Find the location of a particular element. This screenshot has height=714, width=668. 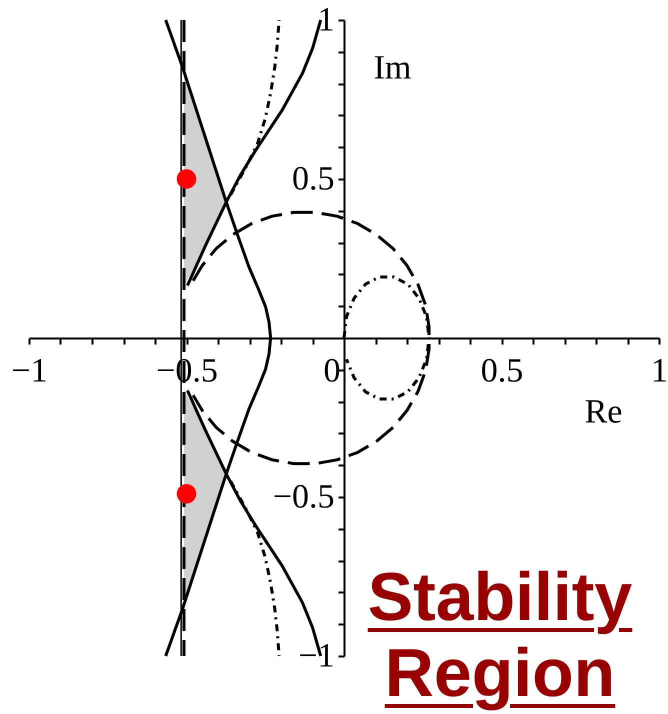

y-axis-title: Im is located at coordinates (393, 68).